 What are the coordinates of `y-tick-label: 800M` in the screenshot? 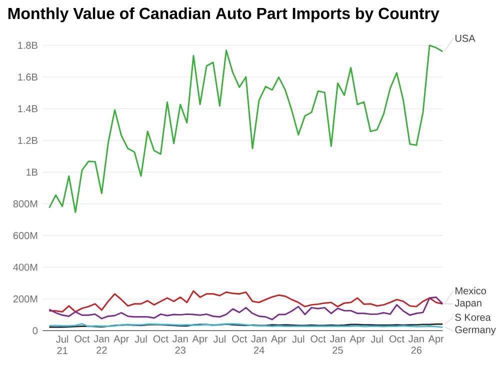 It's located at (25, 204).